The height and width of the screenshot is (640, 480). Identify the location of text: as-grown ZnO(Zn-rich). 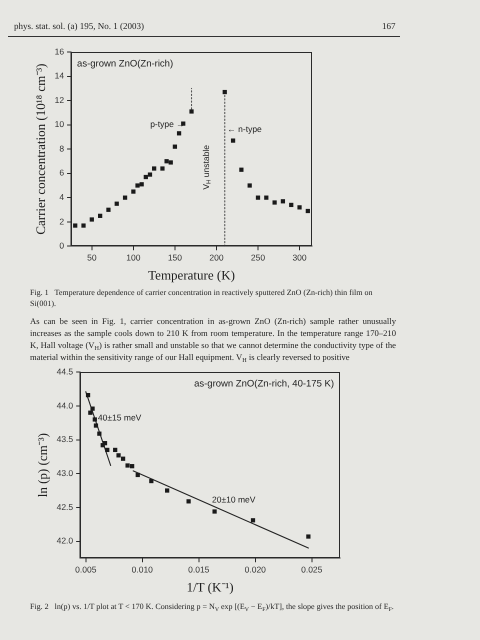
(125, 64).